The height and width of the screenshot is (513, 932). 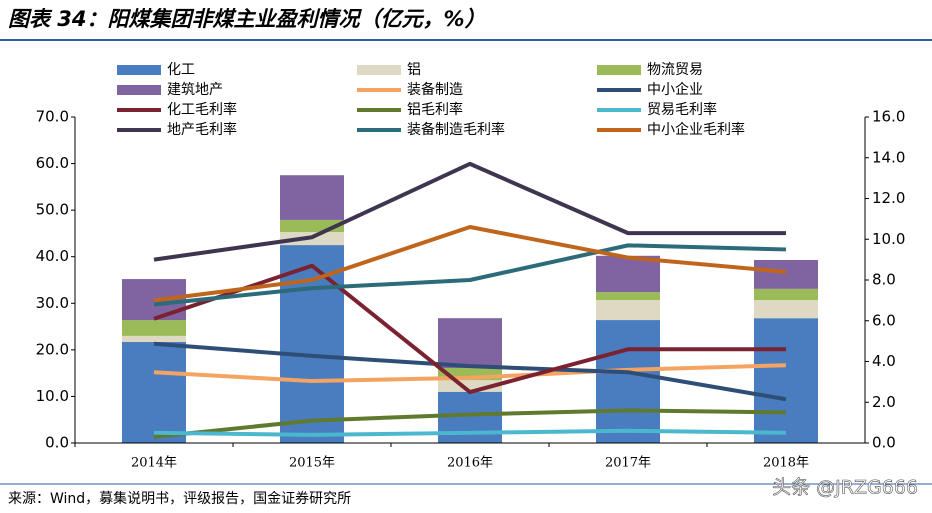 I want to click on y2-tick-label: 10.0, so click(x=888, y=239).